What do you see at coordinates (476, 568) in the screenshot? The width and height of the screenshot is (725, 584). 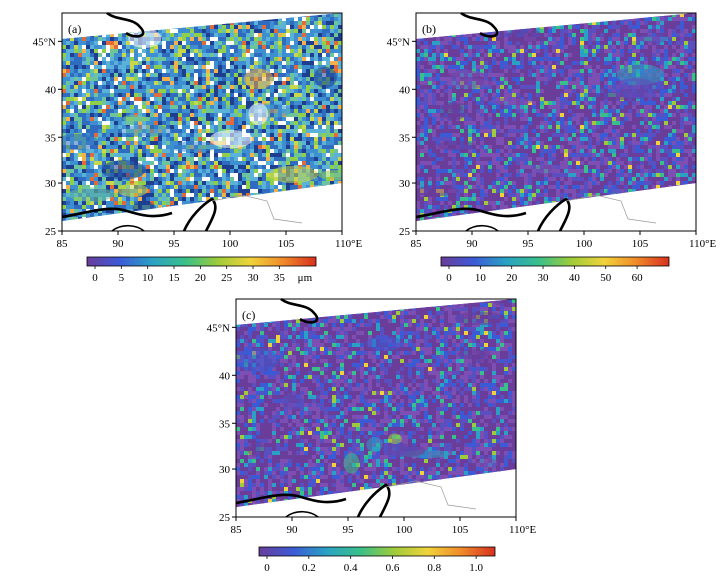 I see `colorbar-tick-label: 1.0` at bounding box center [476, 568].